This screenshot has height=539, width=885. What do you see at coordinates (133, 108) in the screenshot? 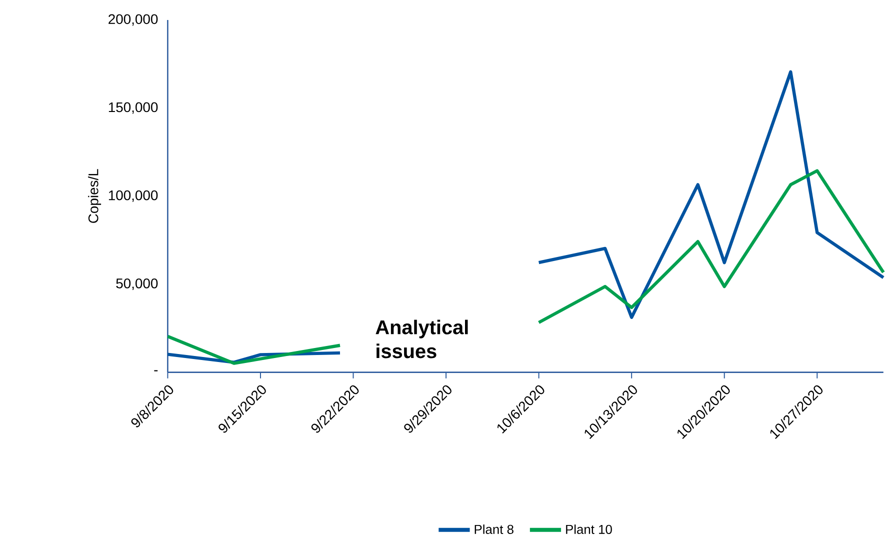
I see `y-tick-label: 150,000` at bounding box center [133, 108].